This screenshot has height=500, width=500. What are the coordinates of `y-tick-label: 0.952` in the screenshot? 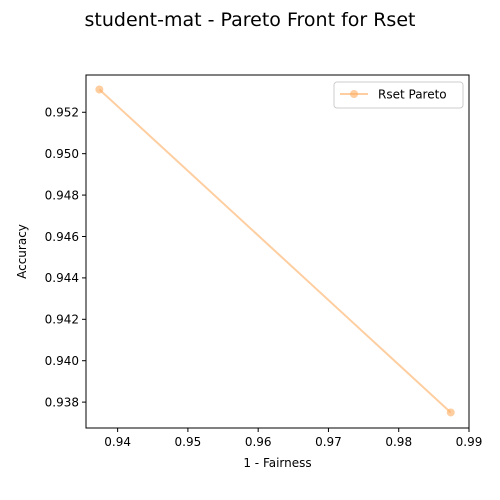 It's located at (62, 113).